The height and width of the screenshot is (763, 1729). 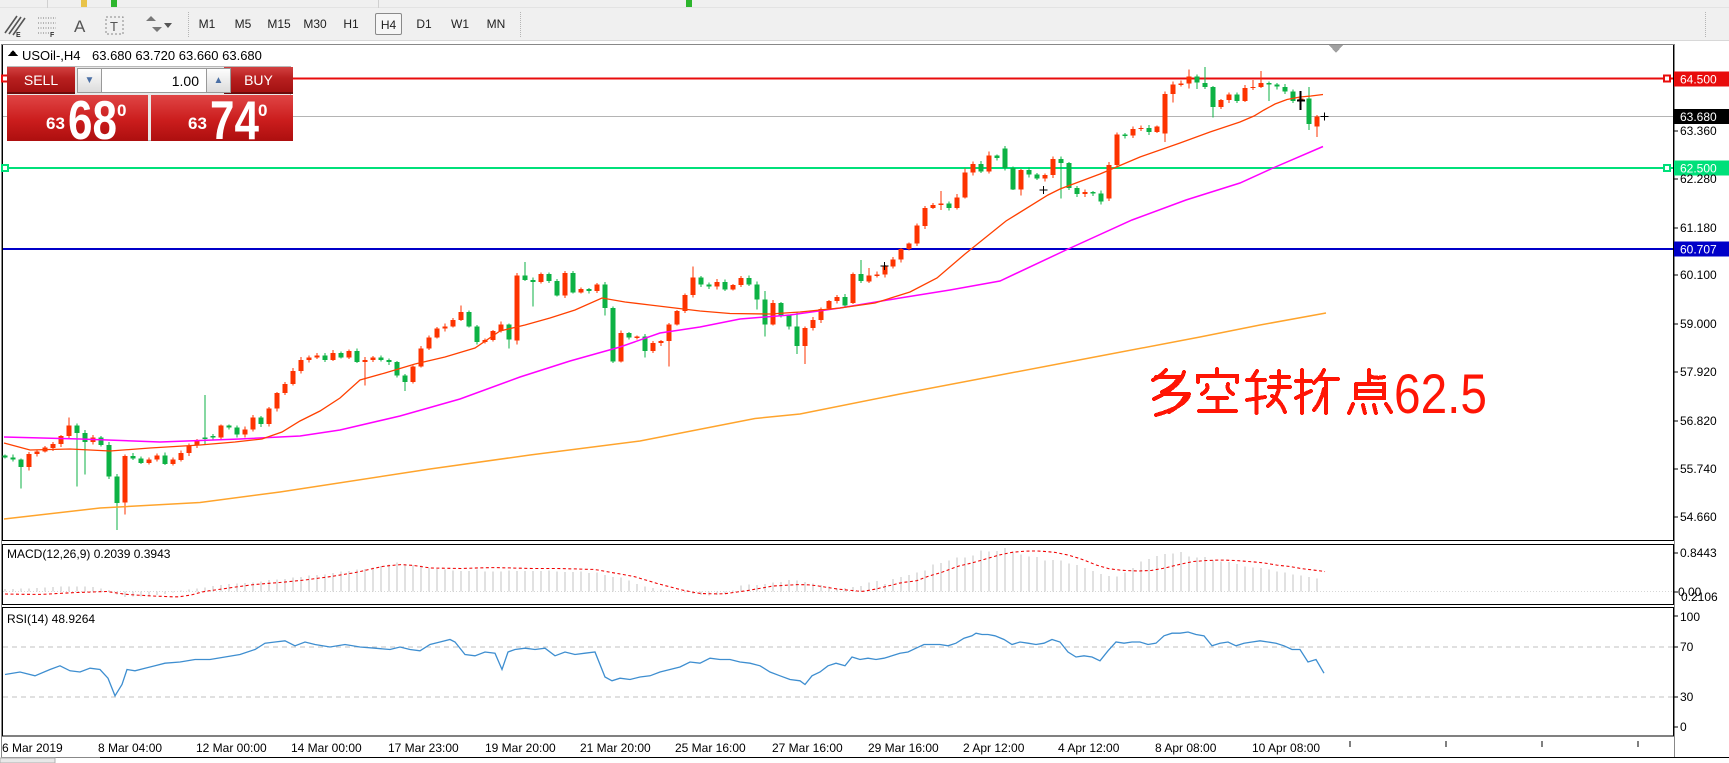 What do you see at coordinates (1698, 131) in the screenshot?
I see `svg-text: 63.360` at bounding box center [1698, 131].